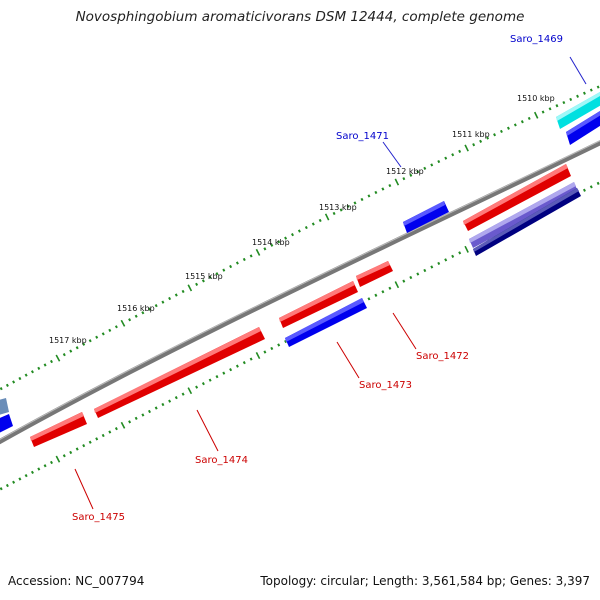  What do you see at coordinates (68, 340) in the screenshot?
I see `scale-label: 1517 kbp` at bounding box center [68, 340].